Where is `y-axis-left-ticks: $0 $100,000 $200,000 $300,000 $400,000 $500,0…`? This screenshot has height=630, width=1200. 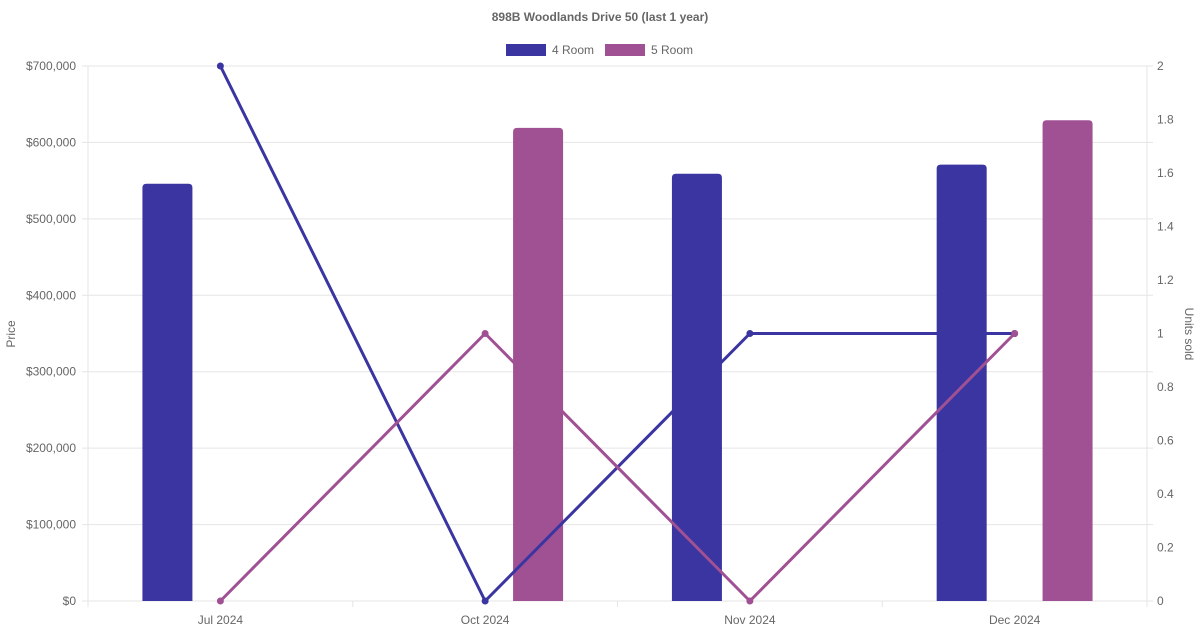
y-axis-left-ticks: $0 $100,000 $200,000 $300,000 $400,000 $500,0… is located at coordinates (51, 333).